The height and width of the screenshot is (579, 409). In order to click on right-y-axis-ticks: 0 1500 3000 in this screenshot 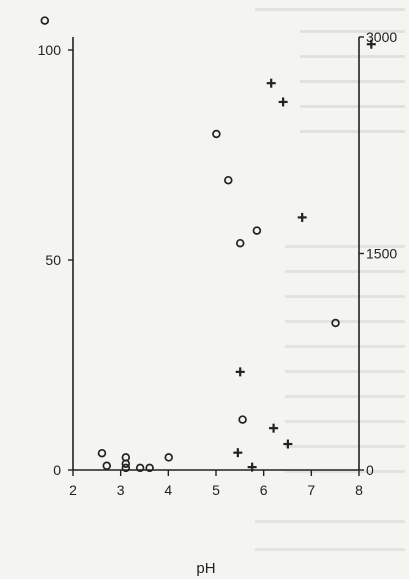, I will do `click(378, 253)`.